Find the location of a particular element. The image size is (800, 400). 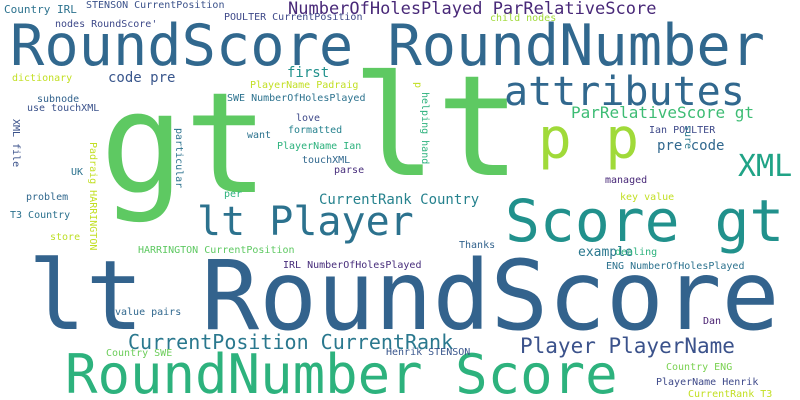

word: CurrentRank T3 is located at coordinates (730, 394).